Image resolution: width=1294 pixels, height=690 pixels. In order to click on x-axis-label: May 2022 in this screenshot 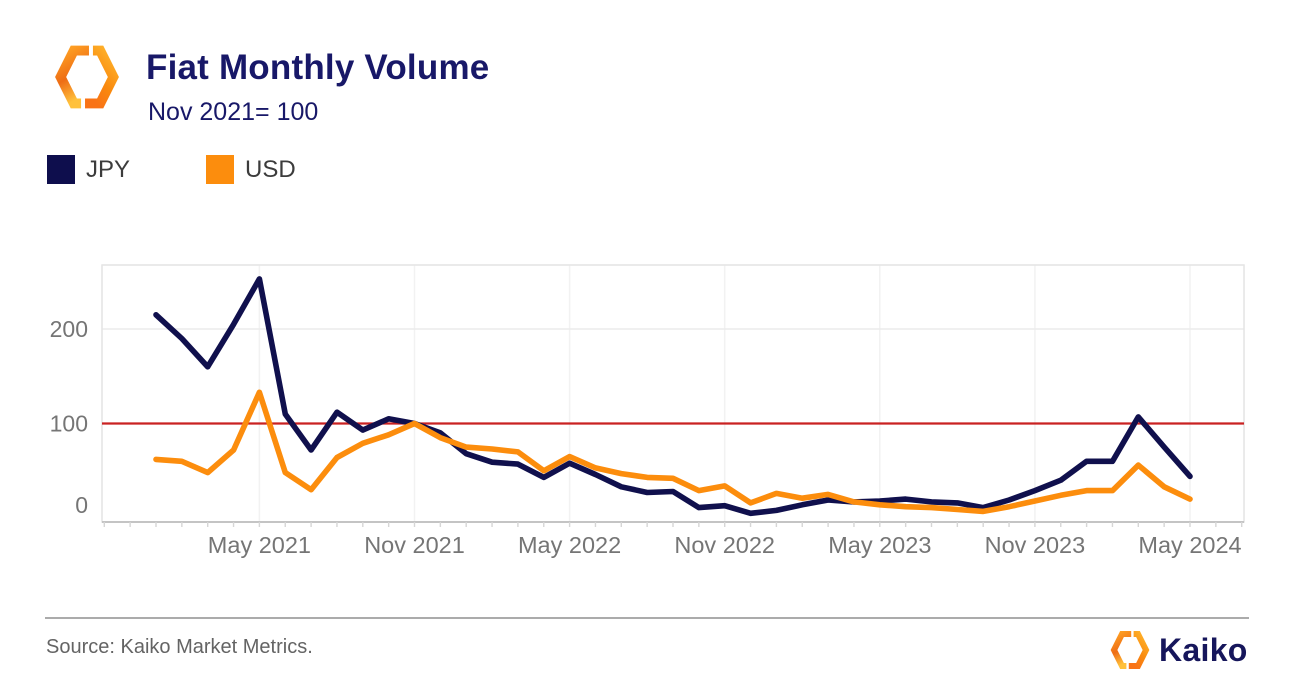, I will do `click(569, 545)`.